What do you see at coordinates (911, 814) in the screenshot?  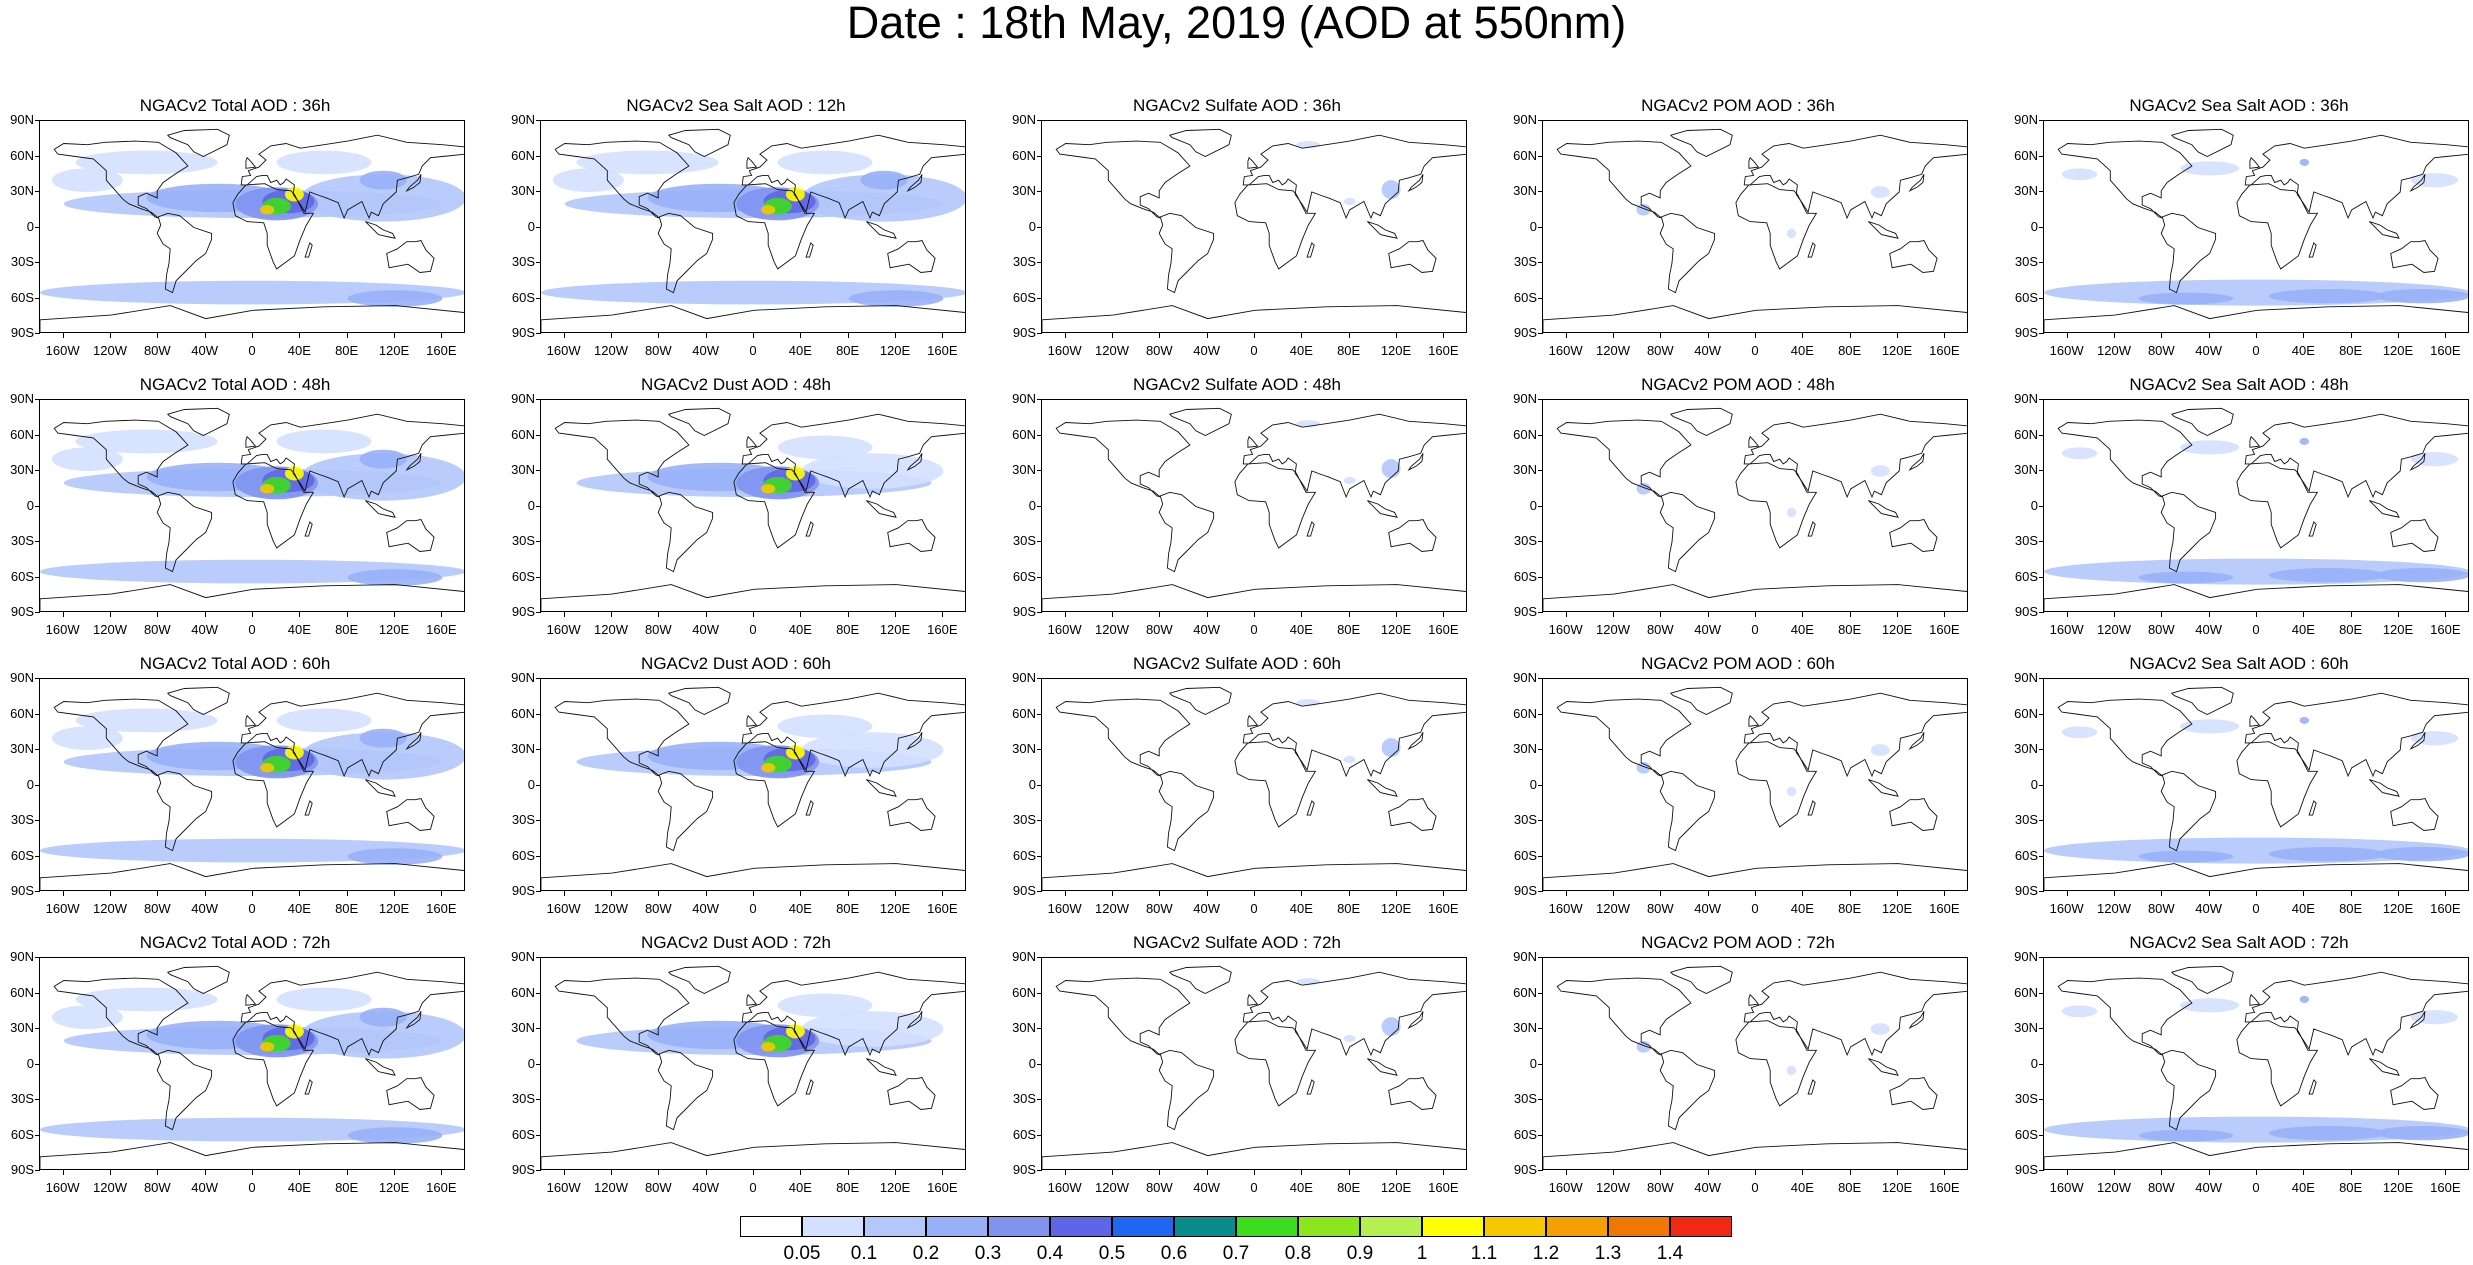 I see `coastline-australia` at bounding box center [911, 814].